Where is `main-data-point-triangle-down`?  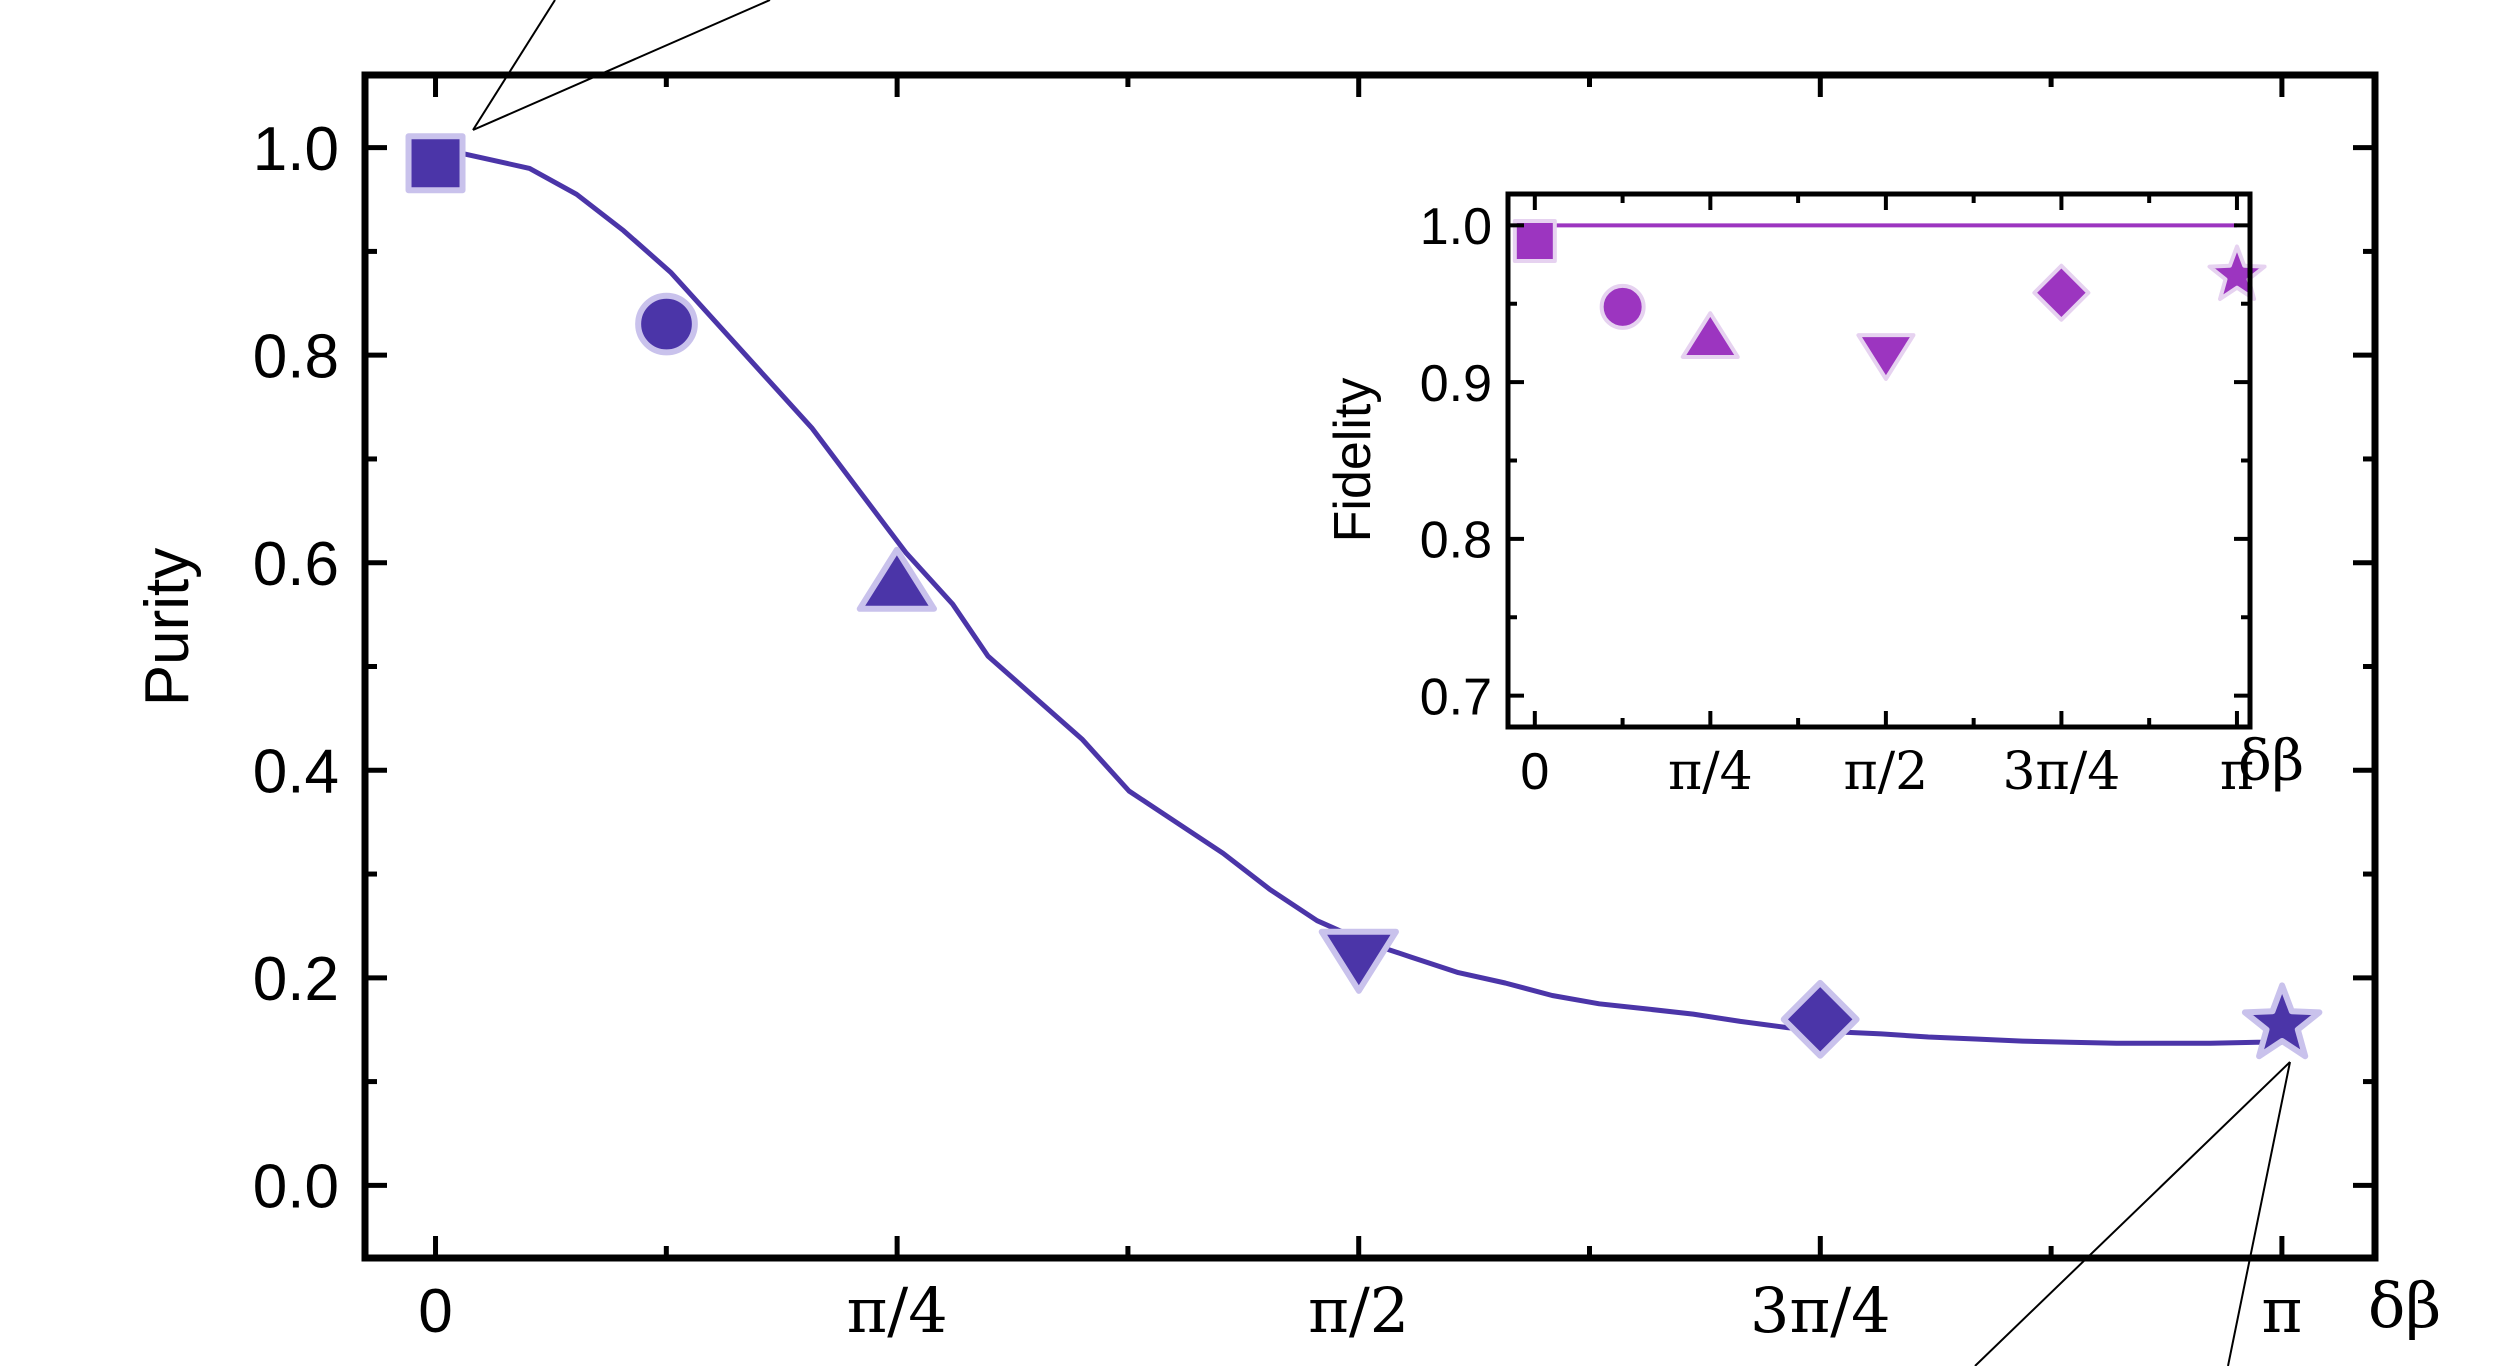
main-data-point-triangle-down is located at coordinates (1358, 961).